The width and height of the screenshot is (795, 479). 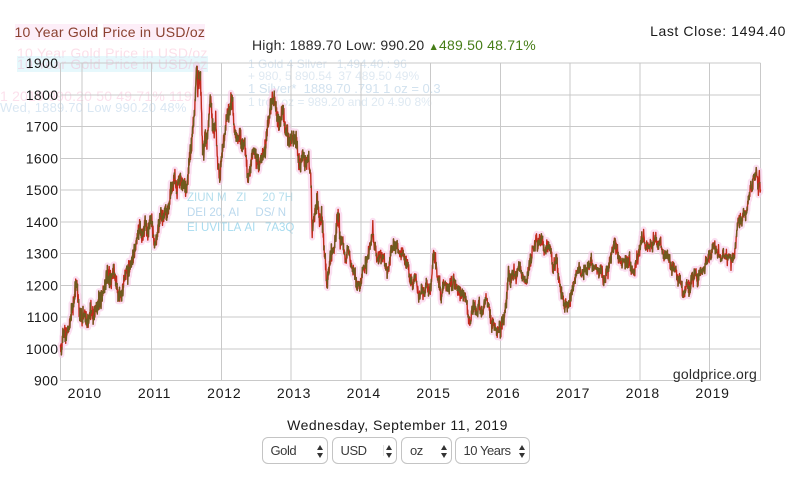 I want to click on svg-text: 2017, so click(x=573, y=393).